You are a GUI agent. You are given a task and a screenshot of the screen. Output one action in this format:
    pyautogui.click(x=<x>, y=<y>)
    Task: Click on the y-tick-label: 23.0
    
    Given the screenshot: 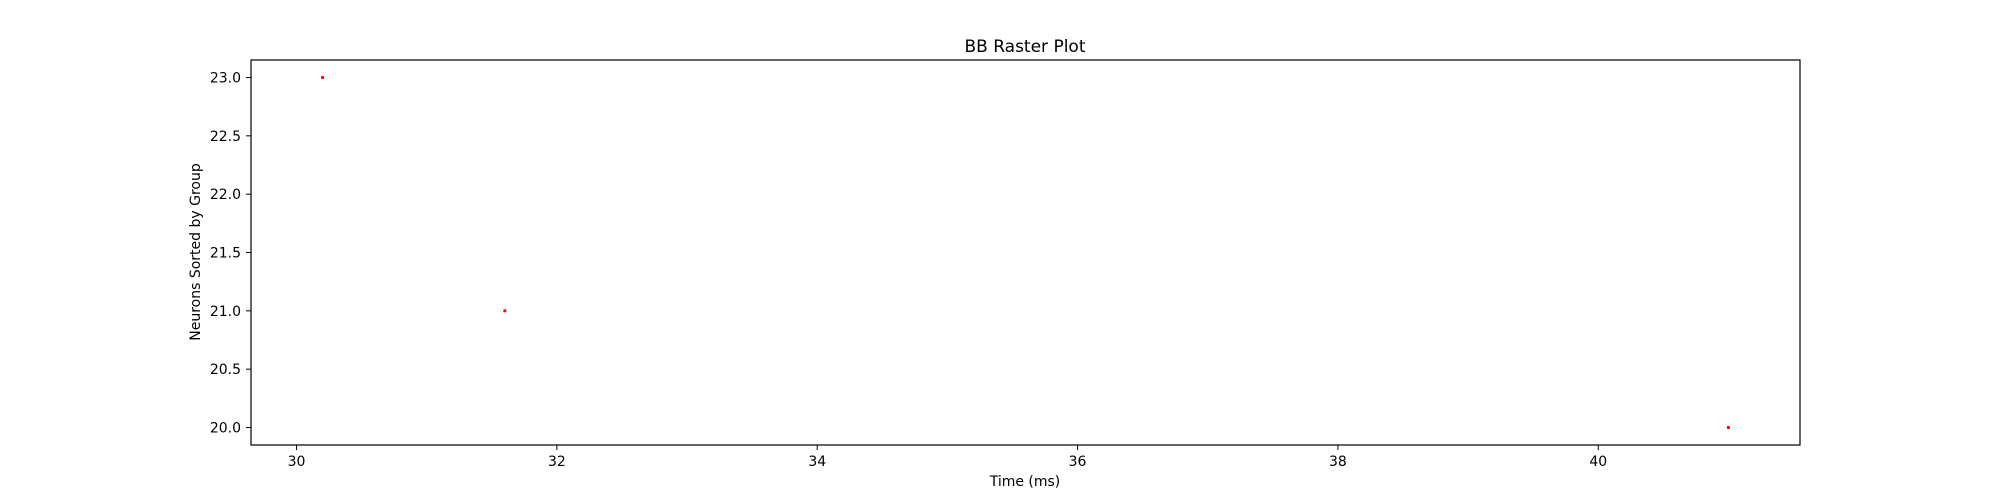 What is the action you would take?
    pyautogui.click(x=225, y=79)
    